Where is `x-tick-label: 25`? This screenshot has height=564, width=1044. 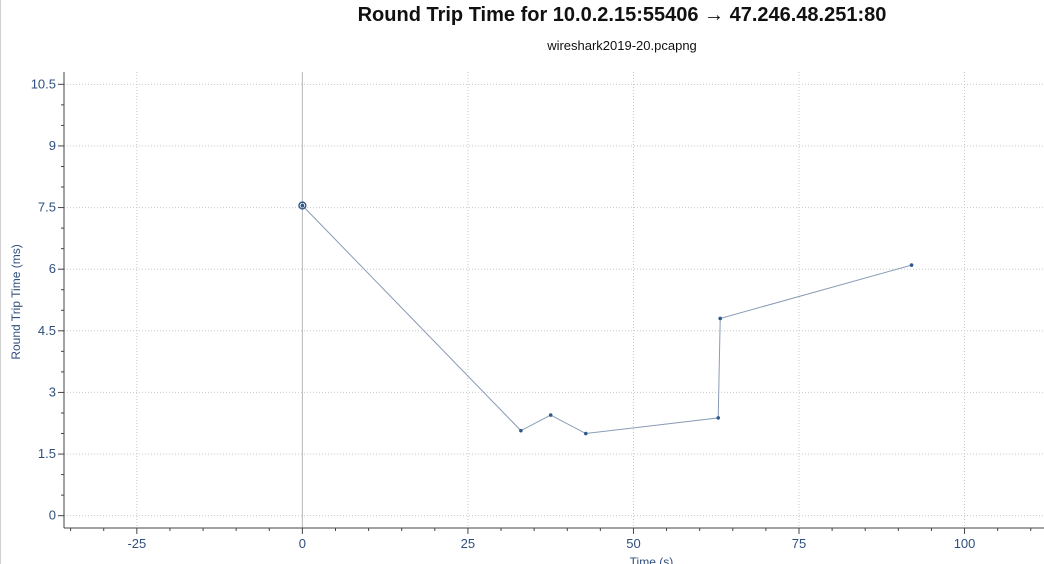
x-tick-label: 25 is located at coordinates (468, 543).